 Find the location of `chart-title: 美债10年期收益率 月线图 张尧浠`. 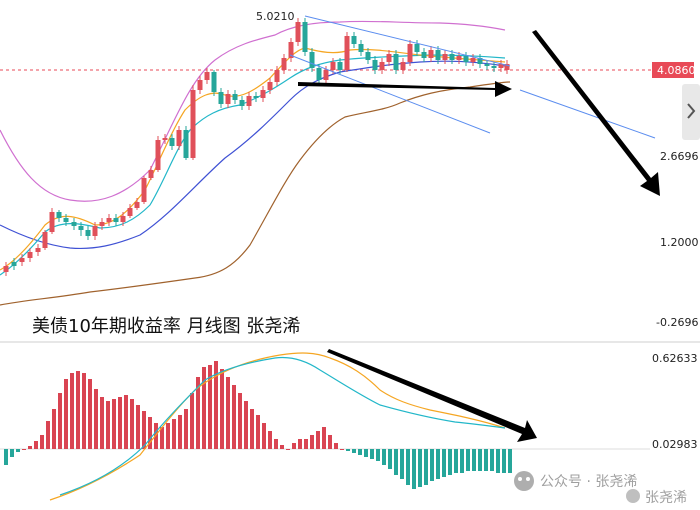

chart-title: 美债10年期收益率 月线图 张尧浠 is located at coordinates (166, 326).